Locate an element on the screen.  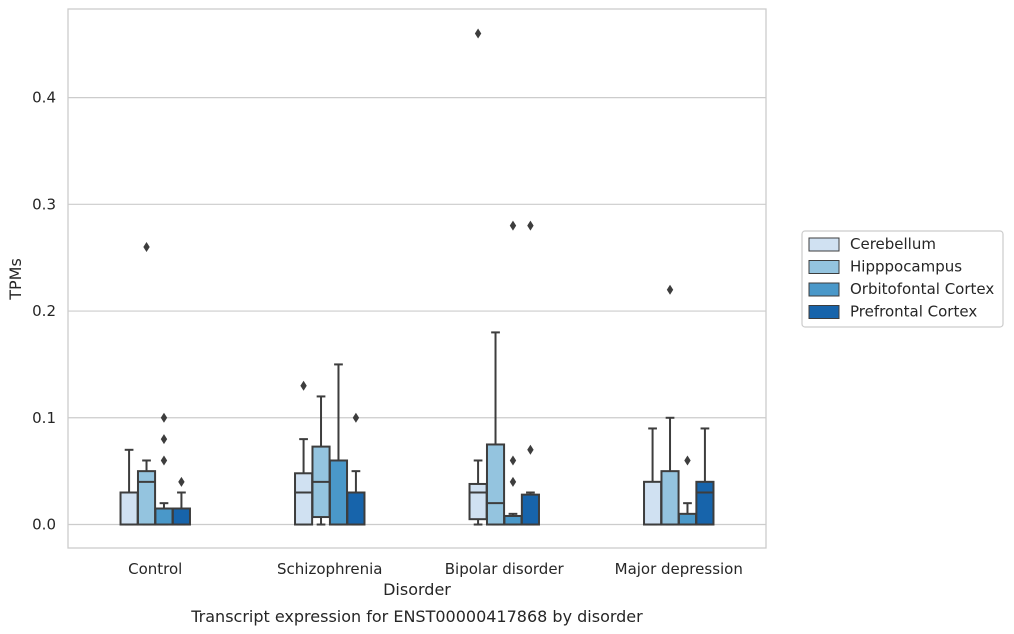
x-tick-label: Bipolar disorder is located at coordinates (505, 569).